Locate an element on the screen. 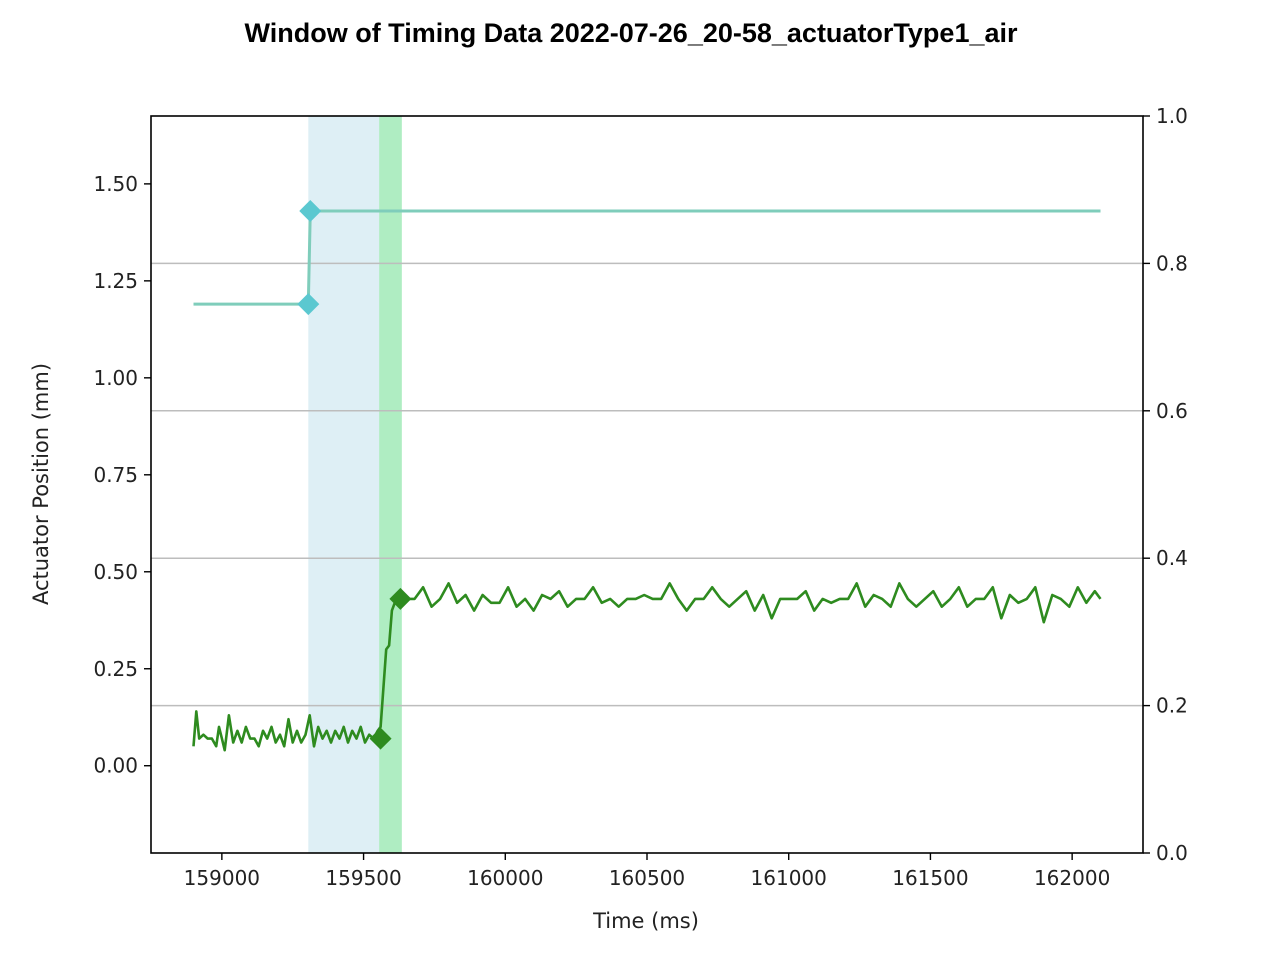 The height and width of the screenshot is (960, 1262). y-axis-ticks: 0.00 0.25 0.50 0.75 1.00 1.25 1.50 is located at coordinates (122, 475).